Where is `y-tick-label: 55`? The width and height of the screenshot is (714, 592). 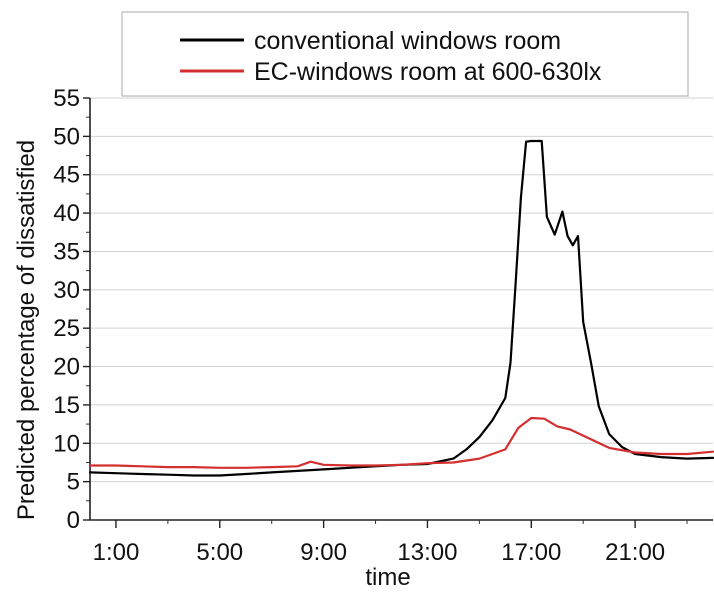
y-tick-label: 55 is located at coordinates (66, 98).